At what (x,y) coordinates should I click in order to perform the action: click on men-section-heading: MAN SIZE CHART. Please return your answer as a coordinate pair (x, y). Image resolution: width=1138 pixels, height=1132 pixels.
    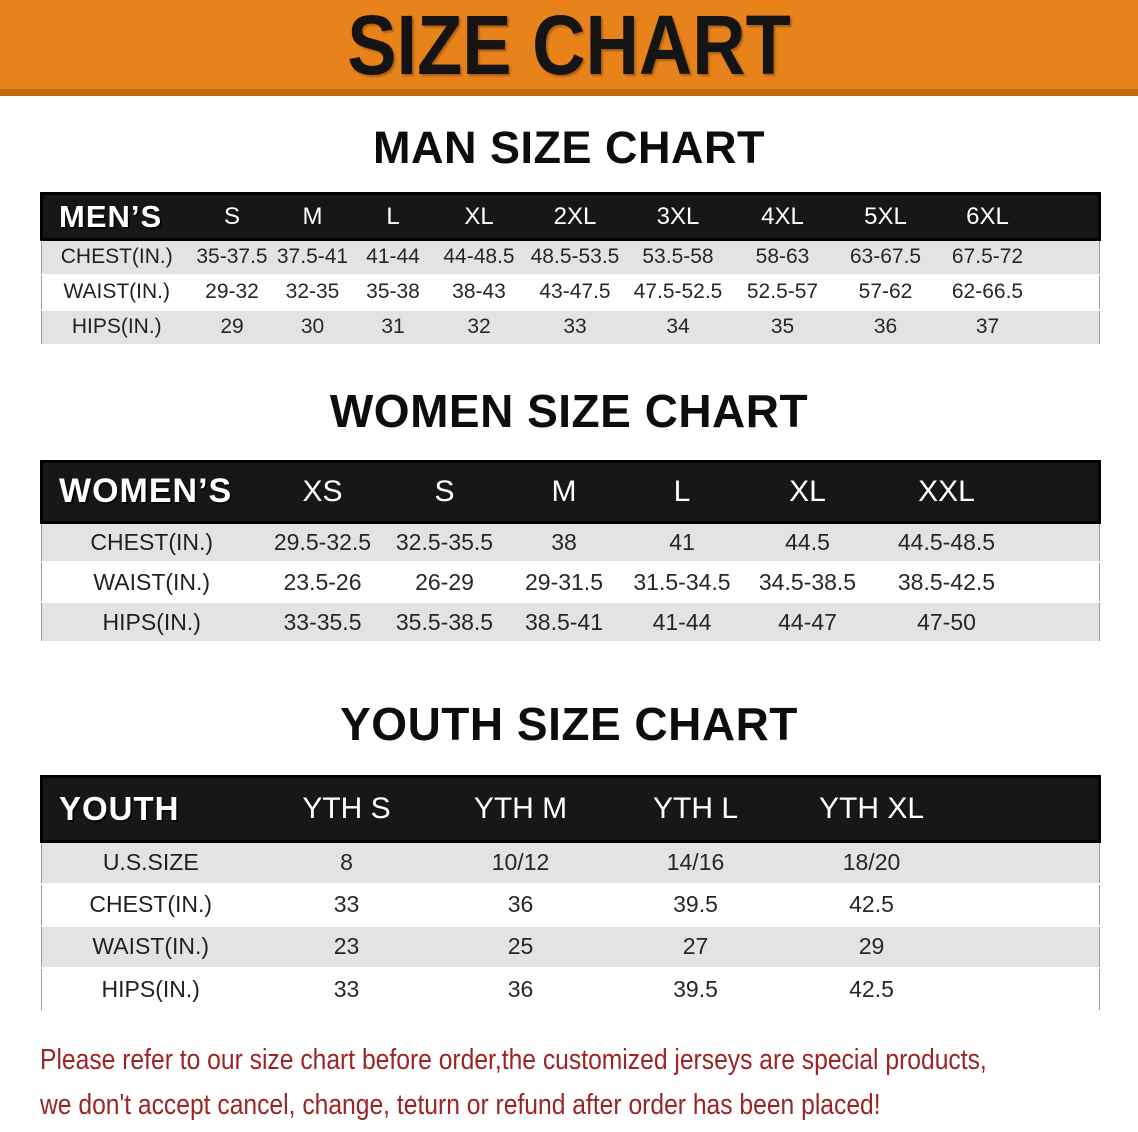
    Looking at the image, I should click on (569, 147).